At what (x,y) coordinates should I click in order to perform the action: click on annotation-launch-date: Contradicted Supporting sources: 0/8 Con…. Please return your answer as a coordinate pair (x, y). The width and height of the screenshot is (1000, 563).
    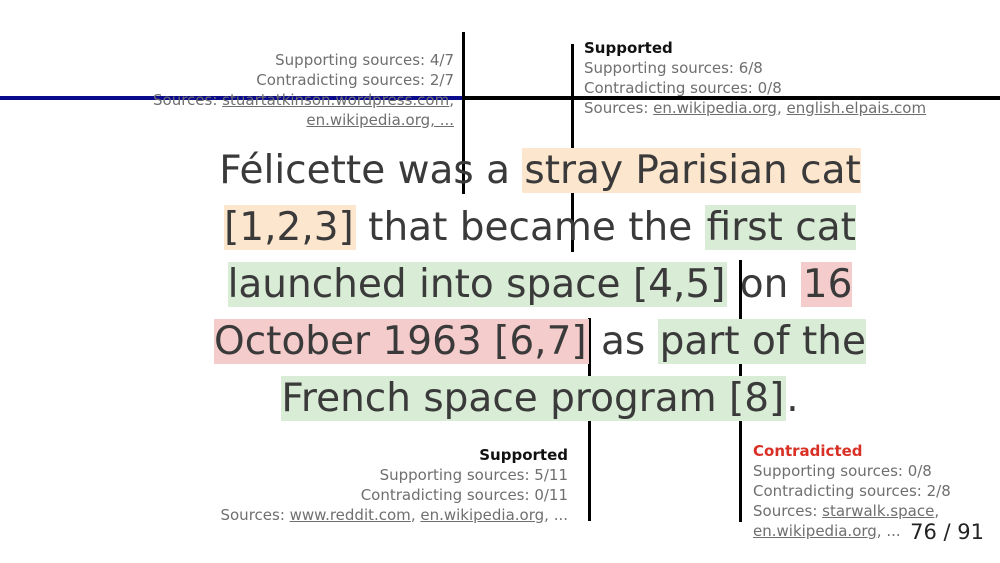
    Looking at the image, I should click on (852, 491).